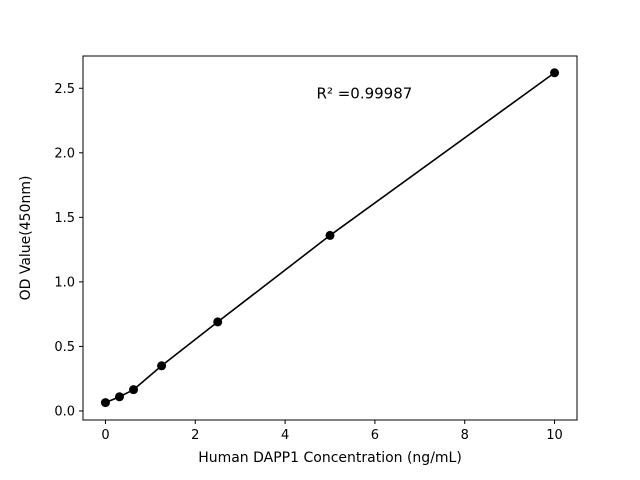  I want to click on y-tick-label: 2.0, so click(64, 153).